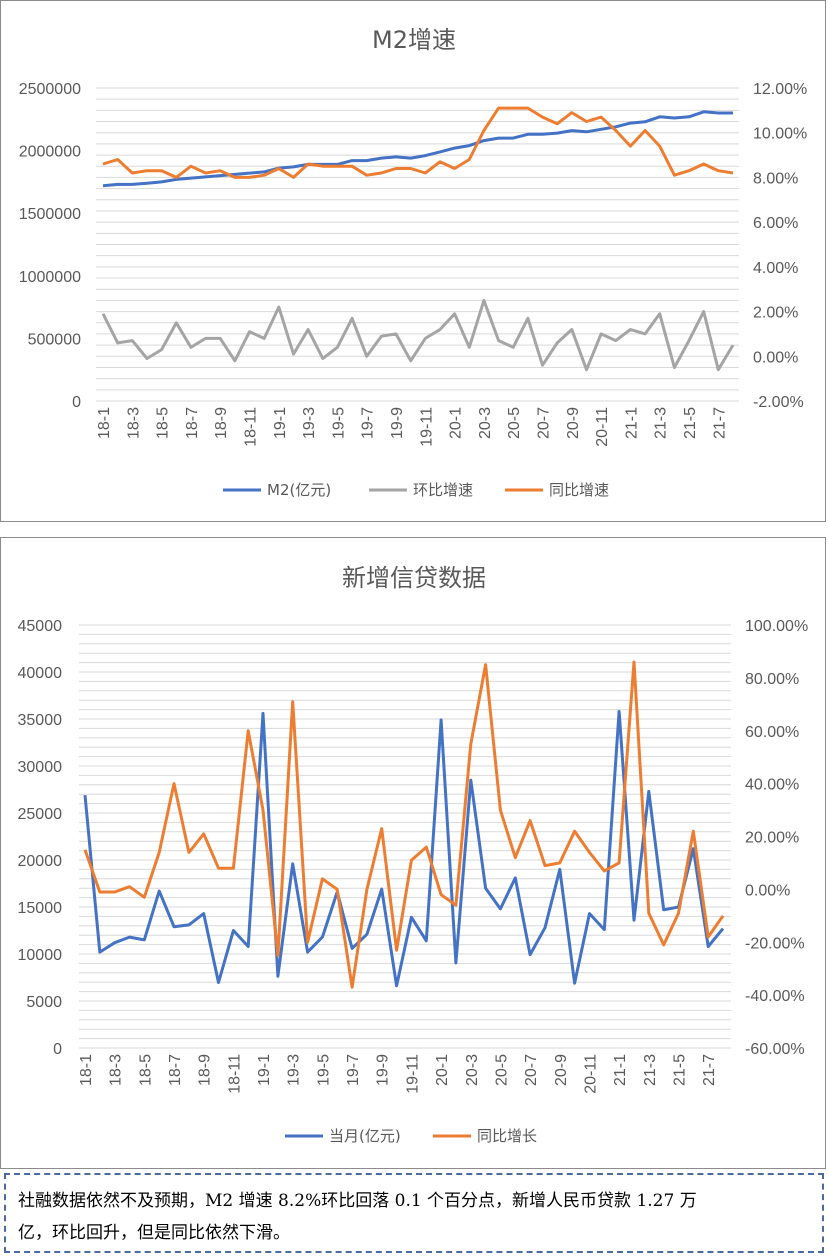  I want to click on right-axis-tick: 2.00%, so click(775, 313).